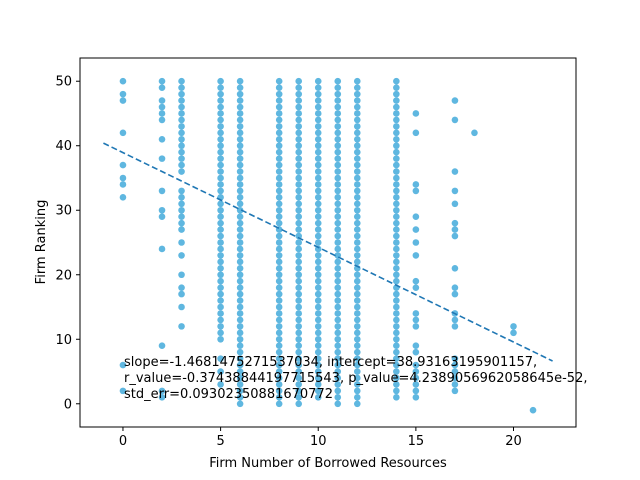 The height and width of the screenshot is (480, 640). I want to click on y-axis-label: Firm Ranking, so click(41, 242).